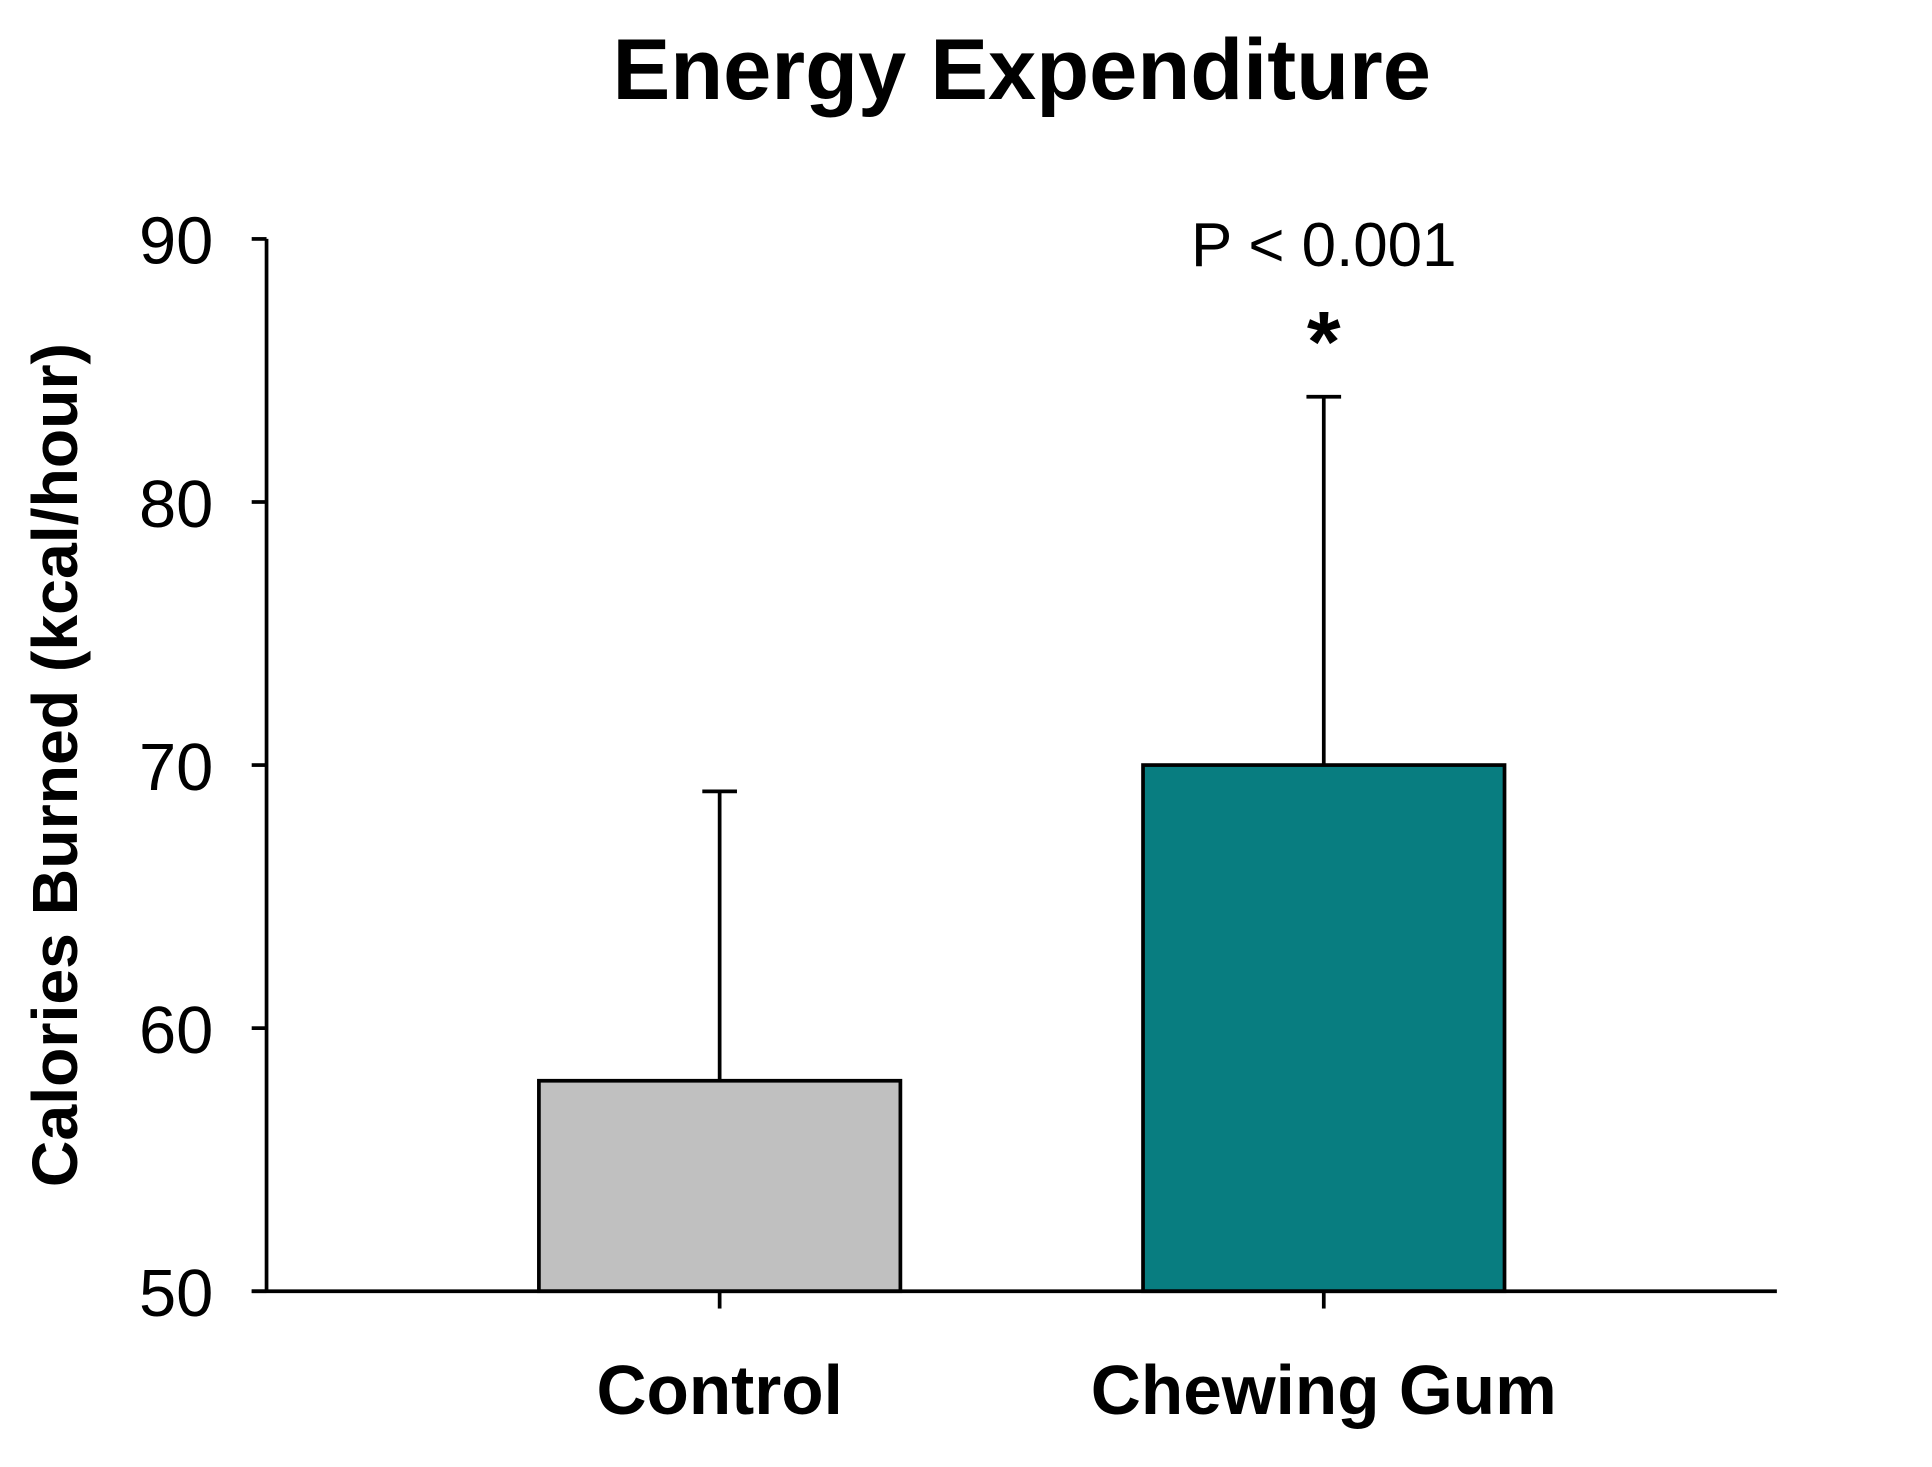 The image size is (1932, 1467). Describe the element at coordinates (176, 1293) in the screenshot. I see `y-tick-label: 50` at that location.